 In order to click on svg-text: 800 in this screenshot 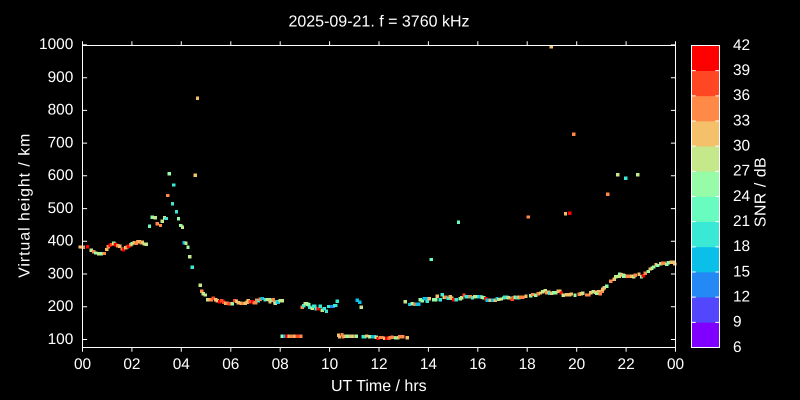, I will do `click(61, 110)`.